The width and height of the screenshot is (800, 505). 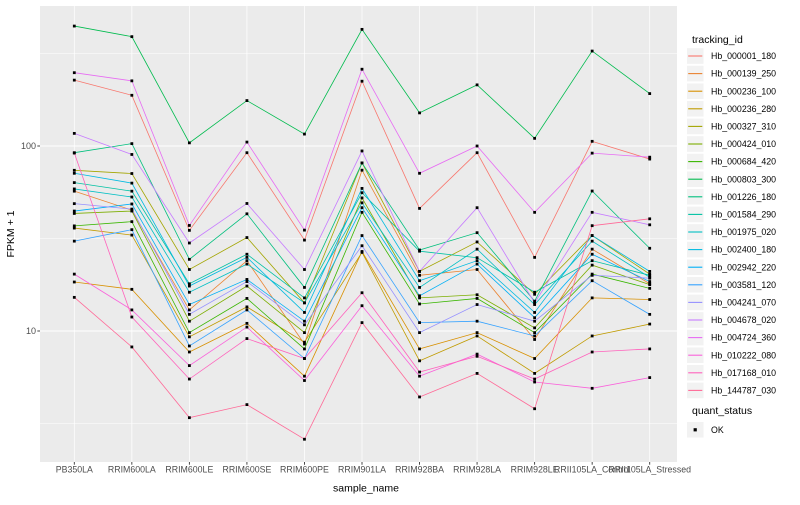 I want to click on x-tick-label: RRIM901LA, so click(x=362, y=470).